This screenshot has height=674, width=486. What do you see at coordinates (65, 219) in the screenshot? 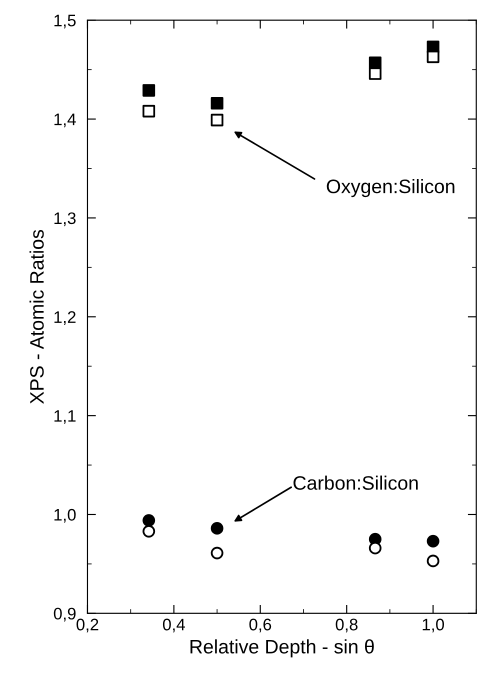
I see `y-tick-label: 1,3` at bounding box center [65, 219].